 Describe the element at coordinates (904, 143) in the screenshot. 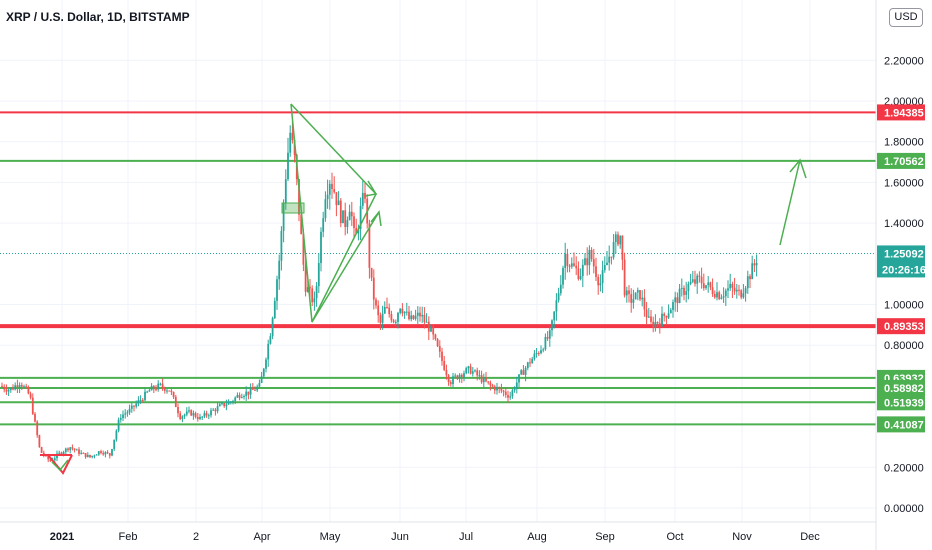

I see `y-tick-label: 1.80000` at that location.